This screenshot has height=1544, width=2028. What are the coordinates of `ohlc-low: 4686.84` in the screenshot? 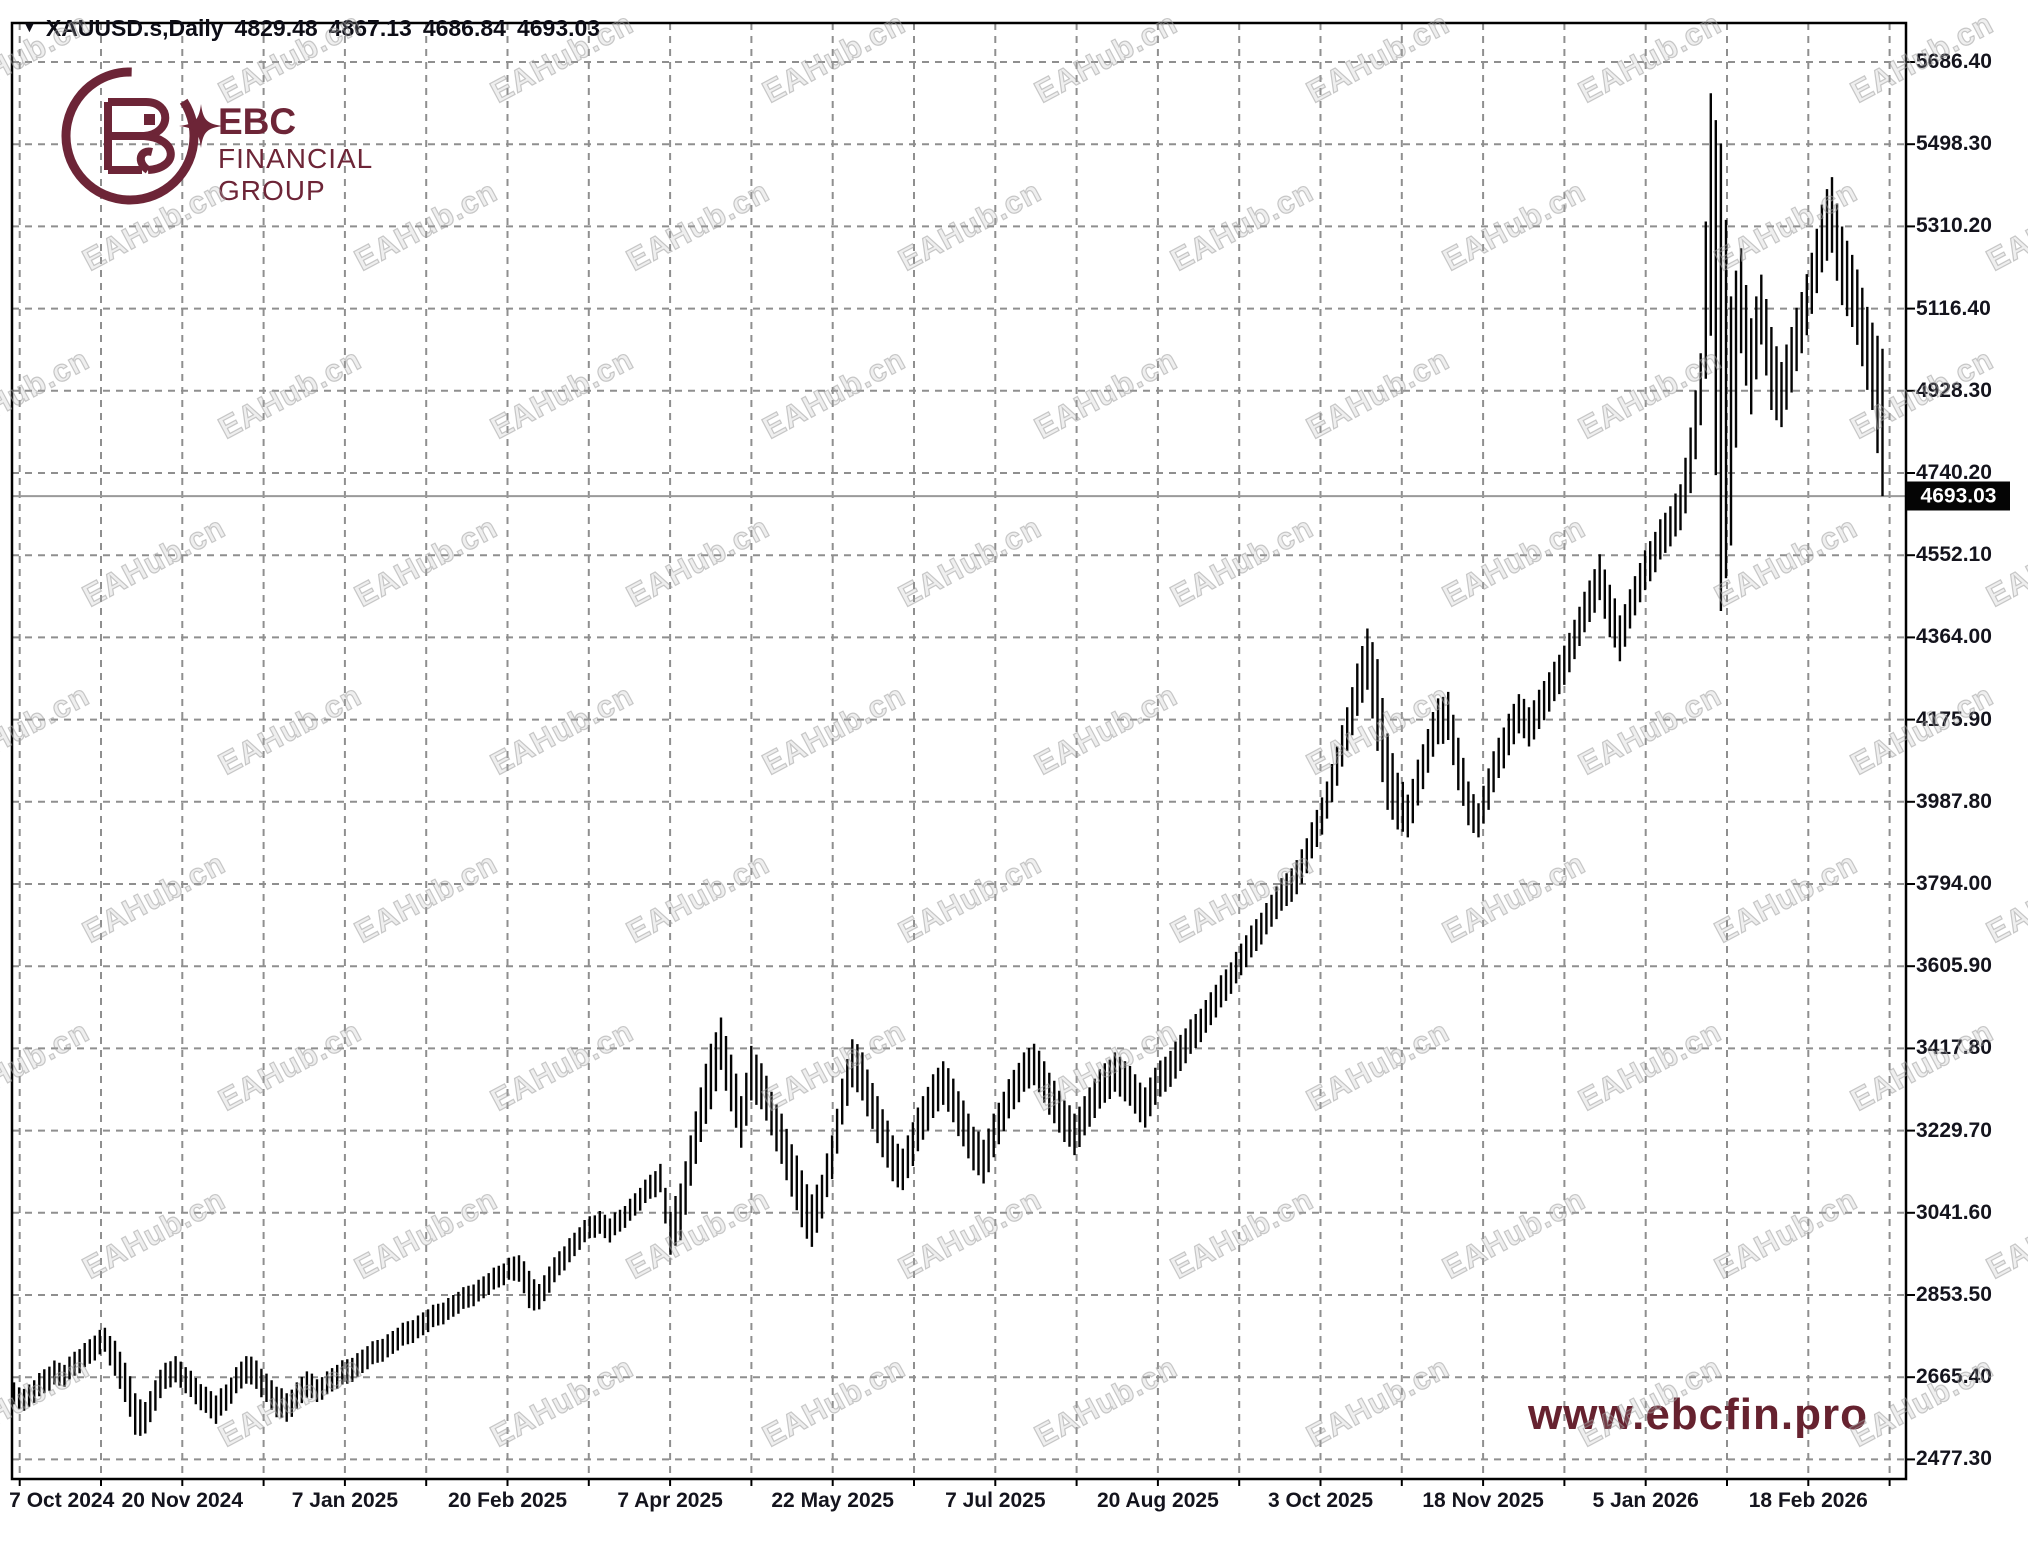 It's located at (464, 28).